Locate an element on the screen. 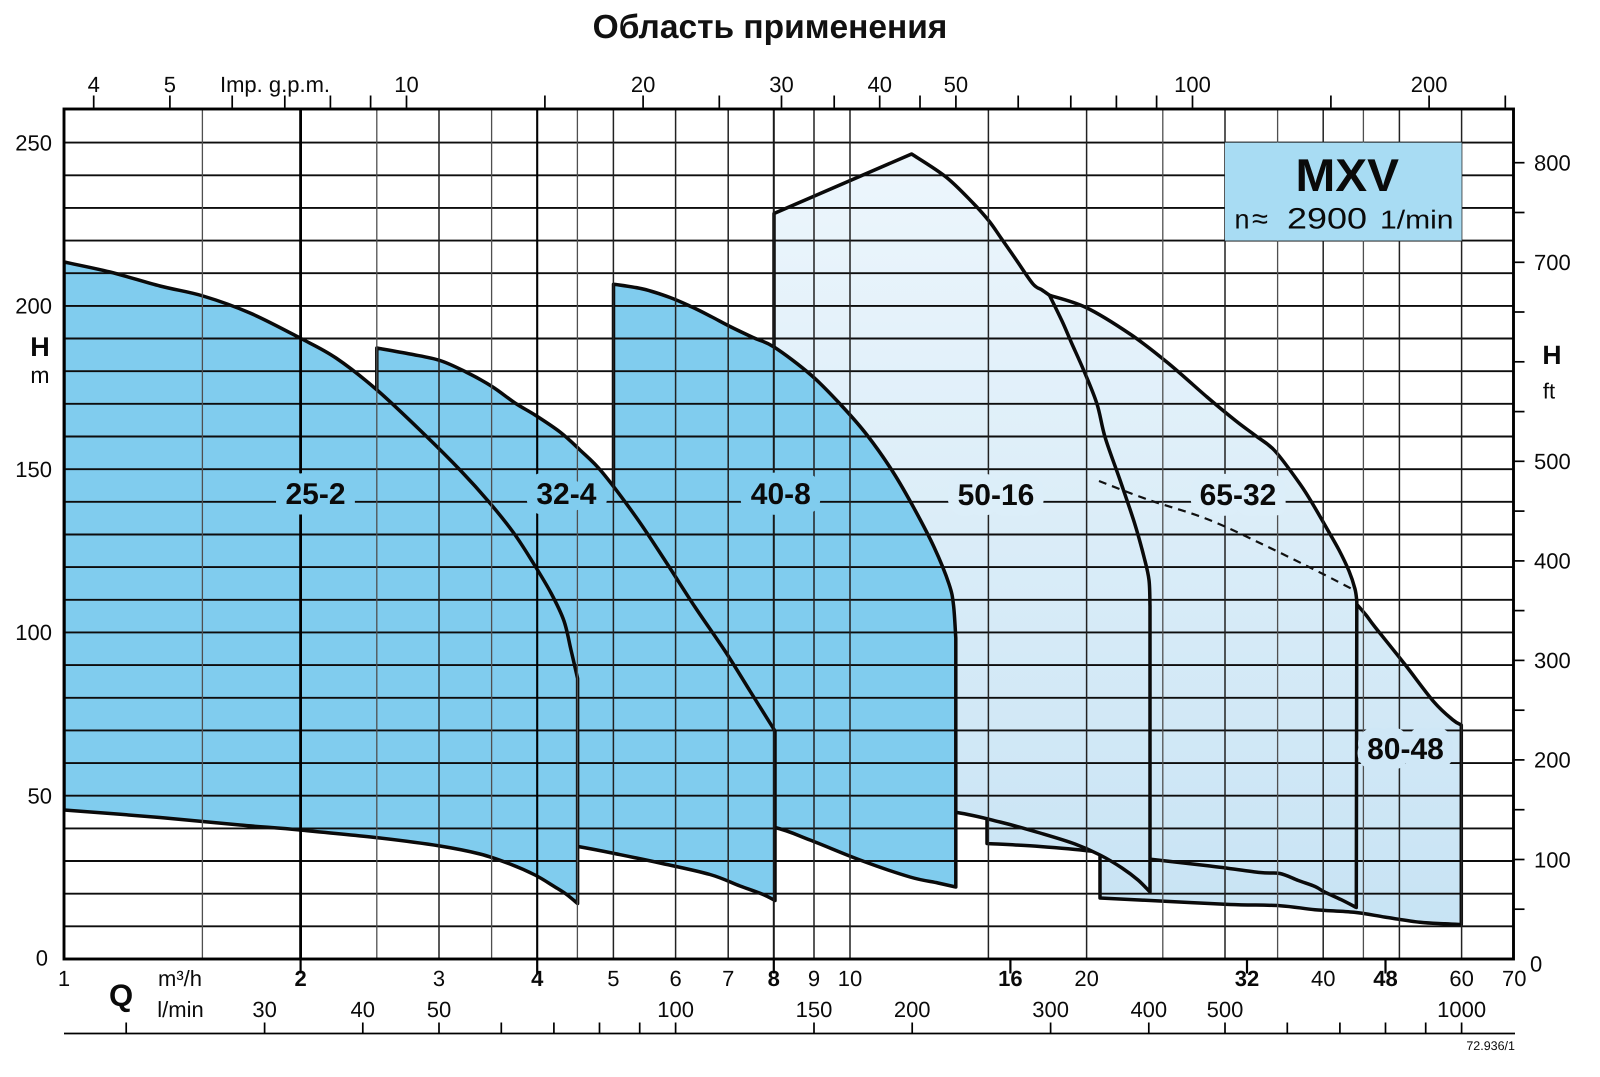 The height and width of the screenshot is (1077, 1600). svg-text: 1/min is located at coordinates (1417, 220).